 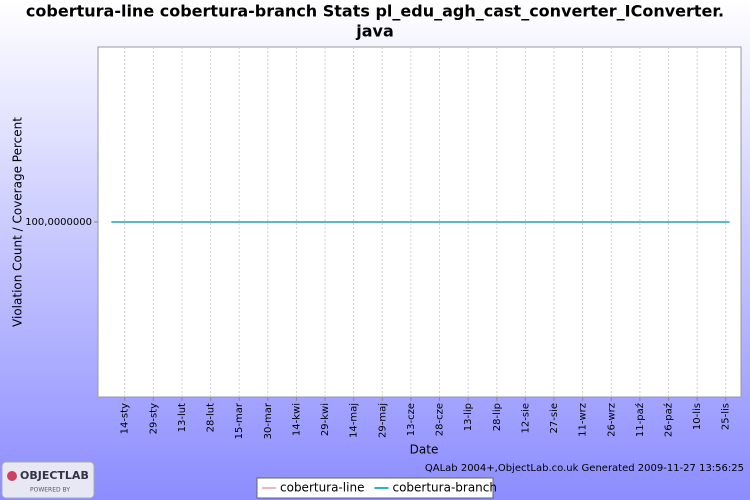 I want to click on x-tick-label: 12-sie, so click(x=525, y=418).